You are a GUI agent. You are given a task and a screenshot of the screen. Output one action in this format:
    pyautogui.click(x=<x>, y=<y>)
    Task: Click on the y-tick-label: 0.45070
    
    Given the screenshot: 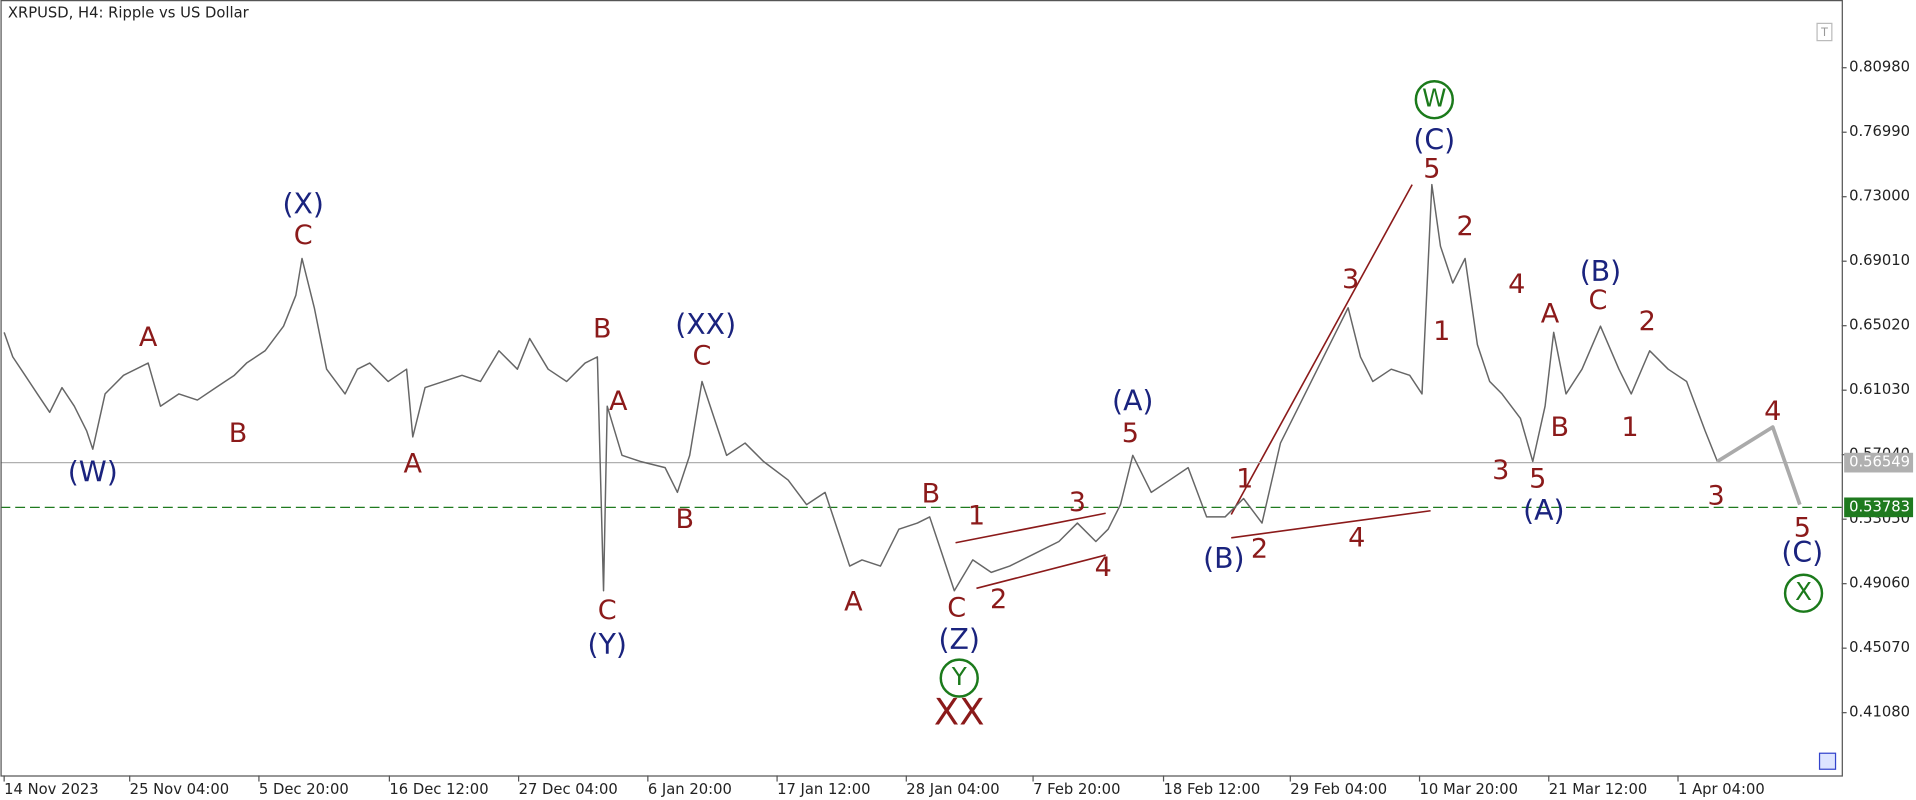 What is the action you would take?
    pyautogui.click(x=1879, y=647)
    